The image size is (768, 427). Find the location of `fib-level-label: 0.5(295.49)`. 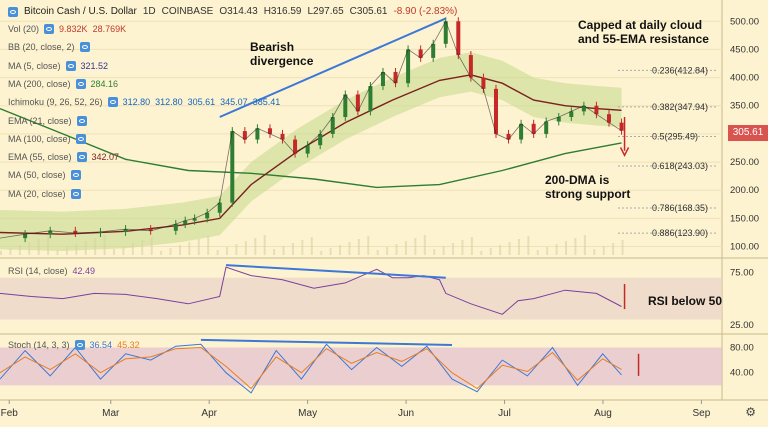

fib-level-label: 0.5(295.49) is located at coordinates (675, 136).